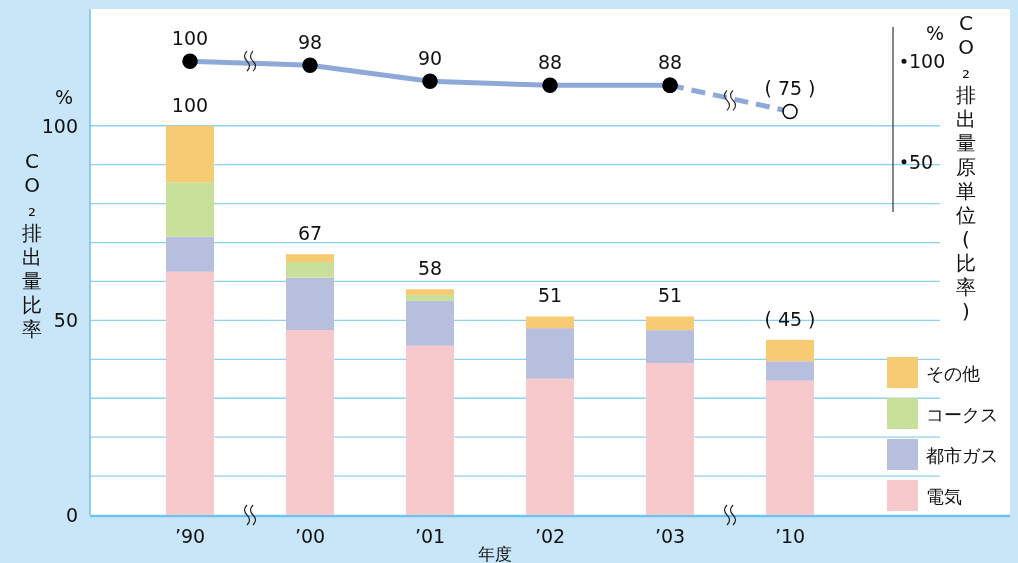 This screenshot has height=563, width=1018. Describe the element at coordinates (962, 455) in the screenshot. I see `legend-label: 都市ガス` at that location.